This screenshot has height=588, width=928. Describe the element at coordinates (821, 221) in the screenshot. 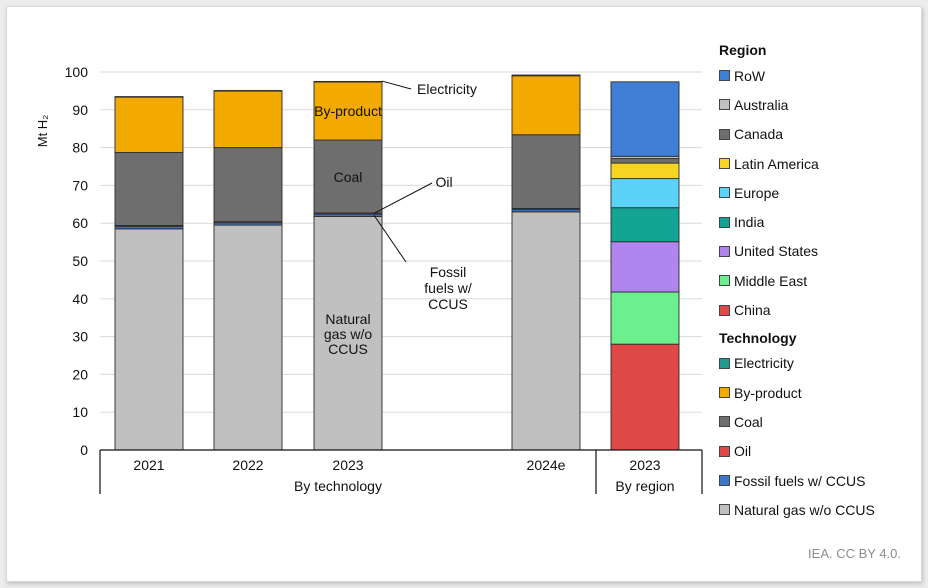

I see `legend-item-region: India` at that location.